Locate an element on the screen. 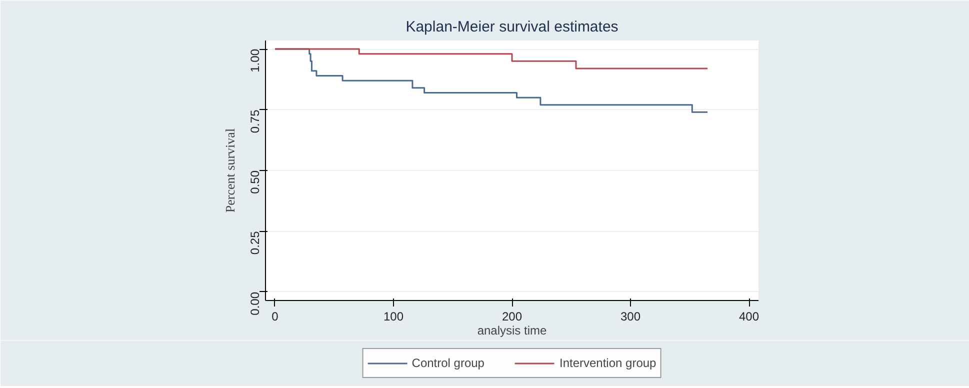 This screenshot has height=388, width=969. x-tick-label: 200 is located at coordinates (512, 317).